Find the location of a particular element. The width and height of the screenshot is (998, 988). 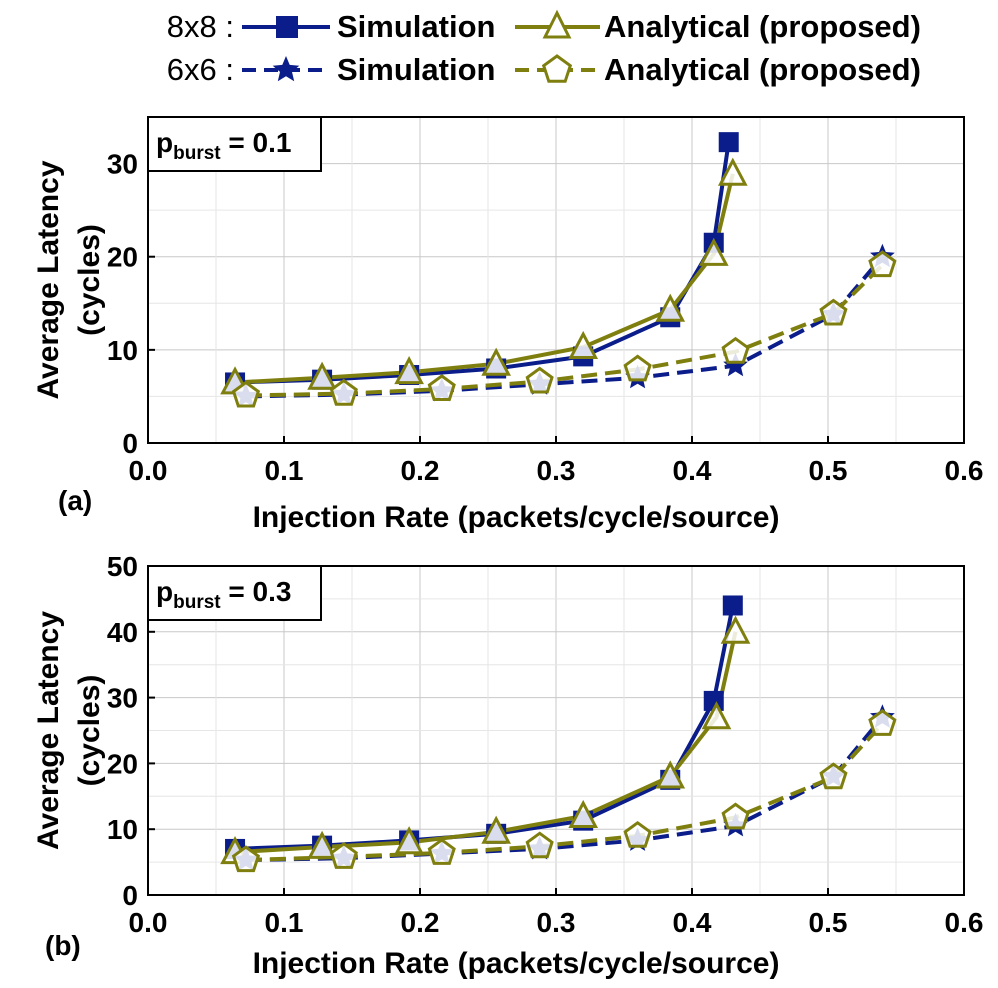

panel-label-b: (b) is located at coordinates (63, 945).